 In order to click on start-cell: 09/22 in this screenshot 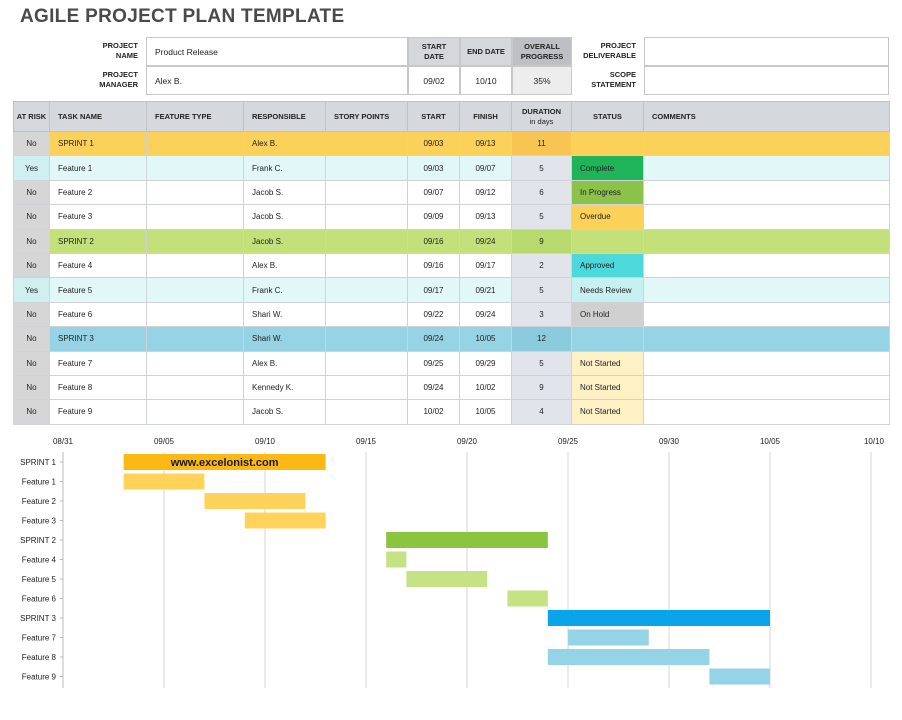, I will do `click(433, 314)`.